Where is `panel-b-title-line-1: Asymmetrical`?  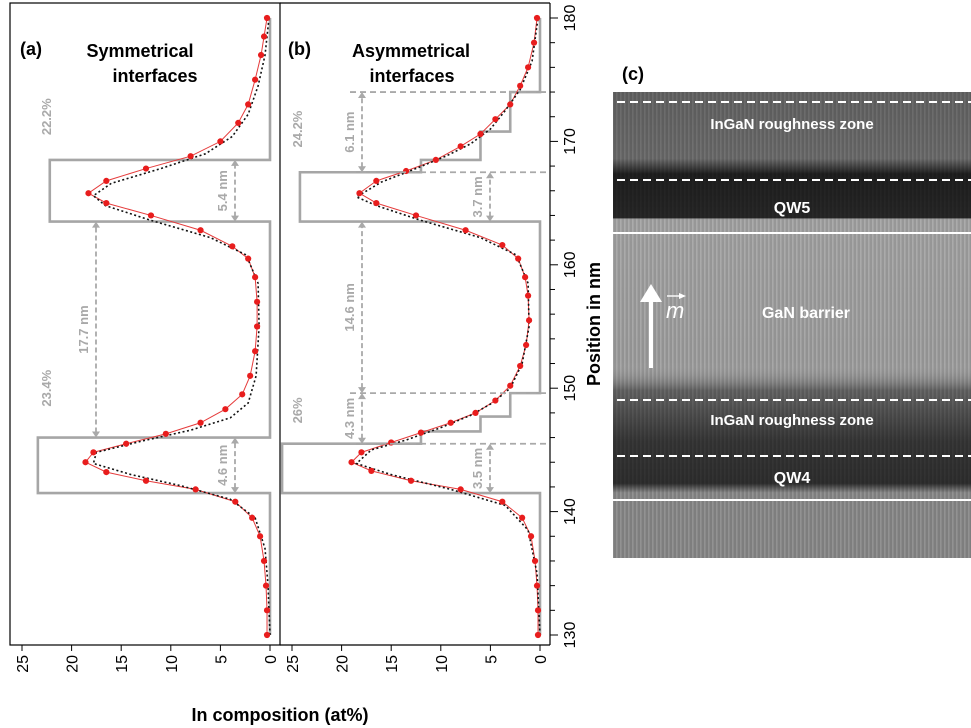 panel-b-title-line-1: Asymmetrical is located at coordinates (411, 51).